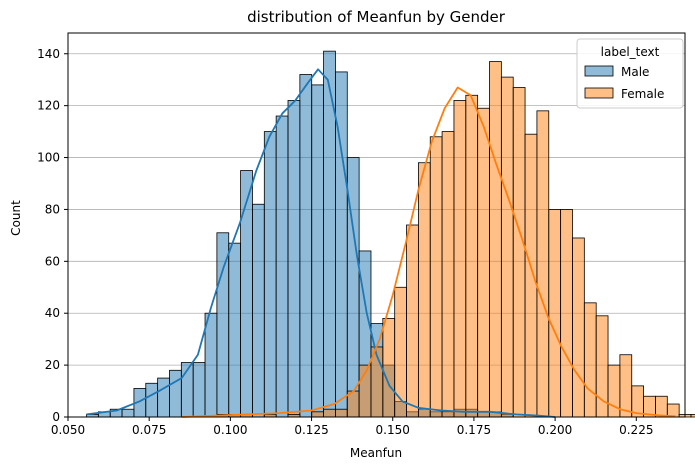  Describe the element at coordinates (48, 54) in the screenshot. I see `y-tick-label: 140` at that location.